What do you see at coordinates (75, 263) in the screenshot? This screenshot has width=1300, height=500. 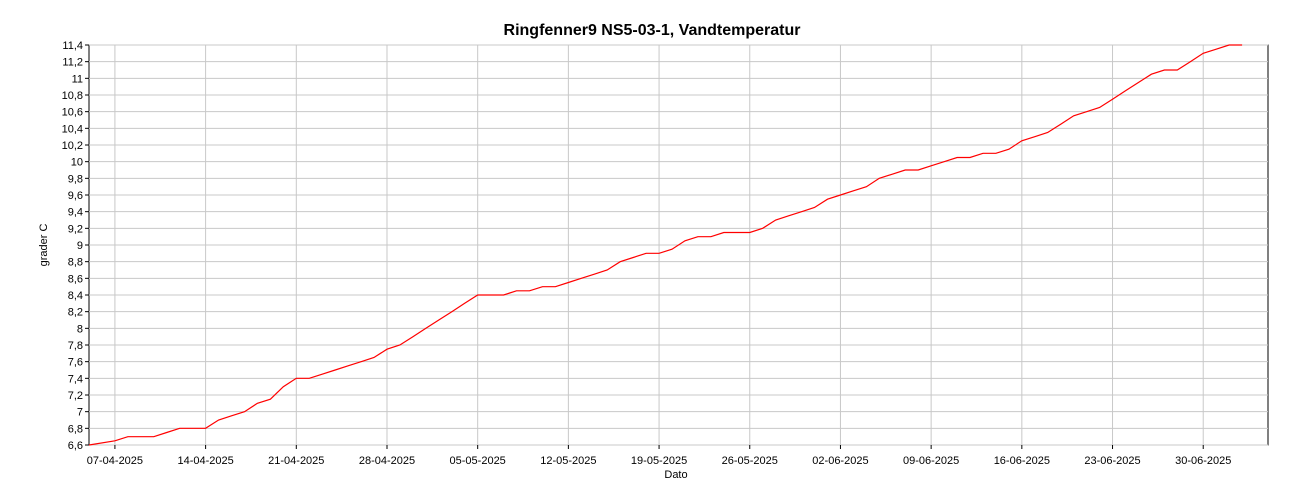 I see `y-tick-label: 8,8` at bounding box center [75, 263].